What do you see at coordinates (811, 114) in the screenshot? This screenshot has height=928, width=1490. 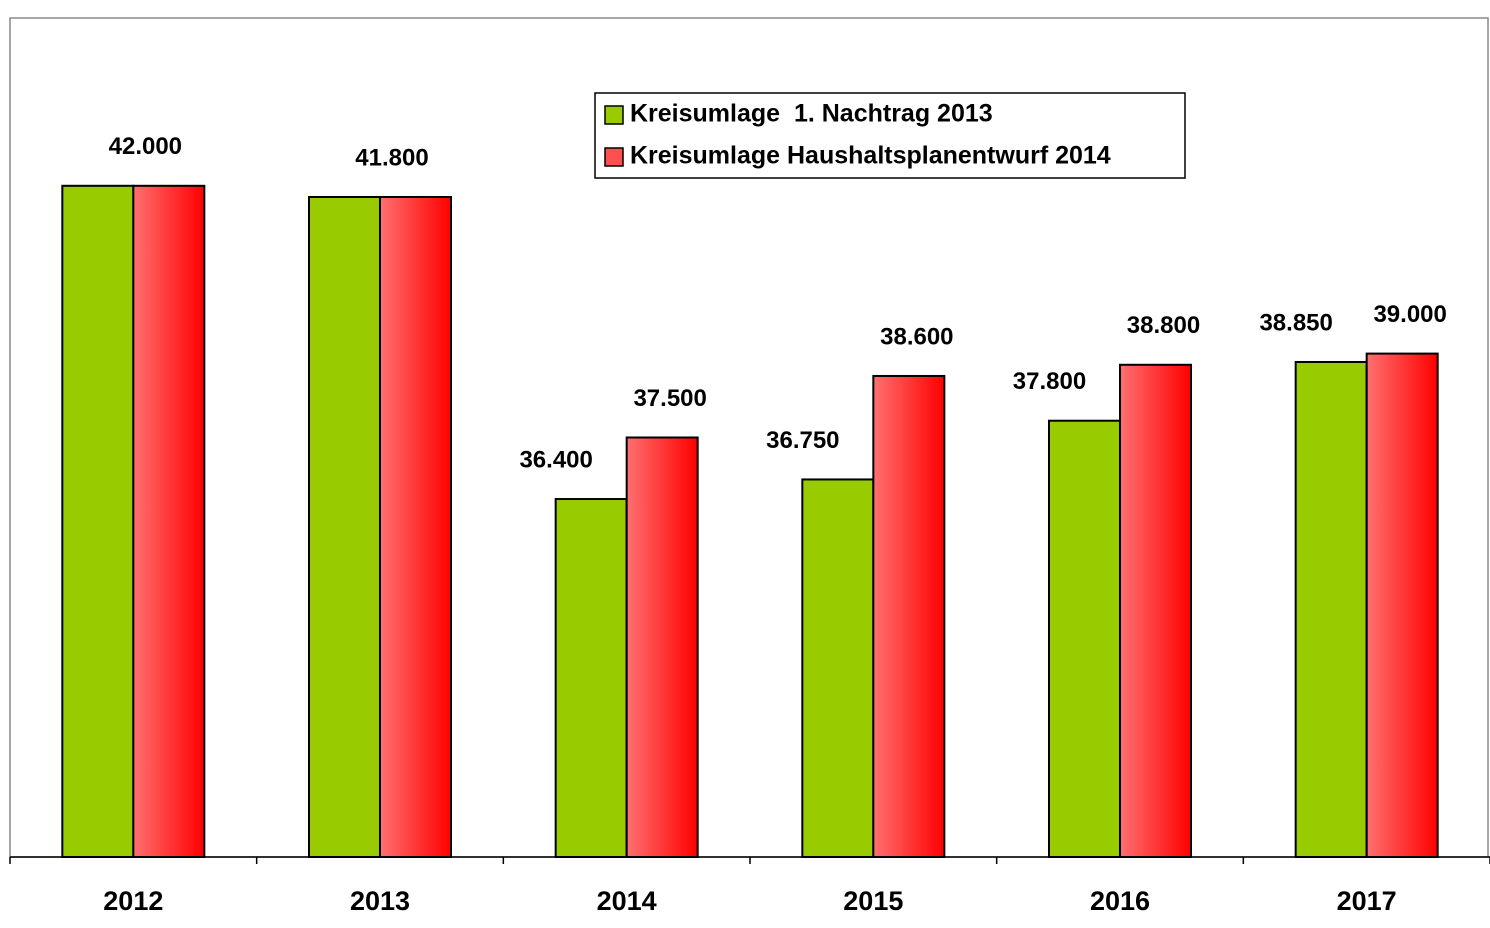 I see `legend-label: Kreisumlage 1. Nachtrag 2013` at bounding box center [811, 114].